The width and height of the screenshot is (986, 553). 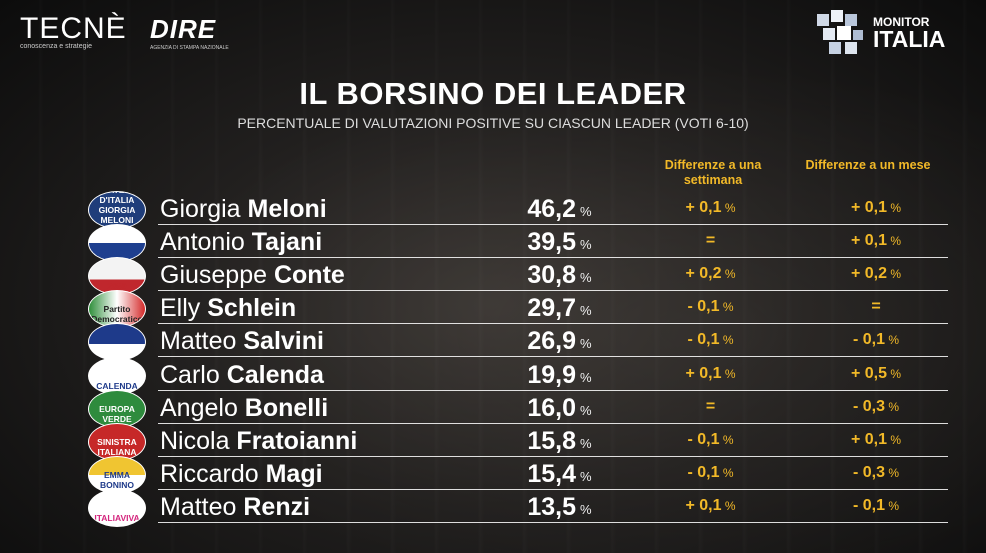 What do you see at coordinates (551, 506) in the screenshot?
I see `approval-value: 13,5` at bounding box center [551, 506].